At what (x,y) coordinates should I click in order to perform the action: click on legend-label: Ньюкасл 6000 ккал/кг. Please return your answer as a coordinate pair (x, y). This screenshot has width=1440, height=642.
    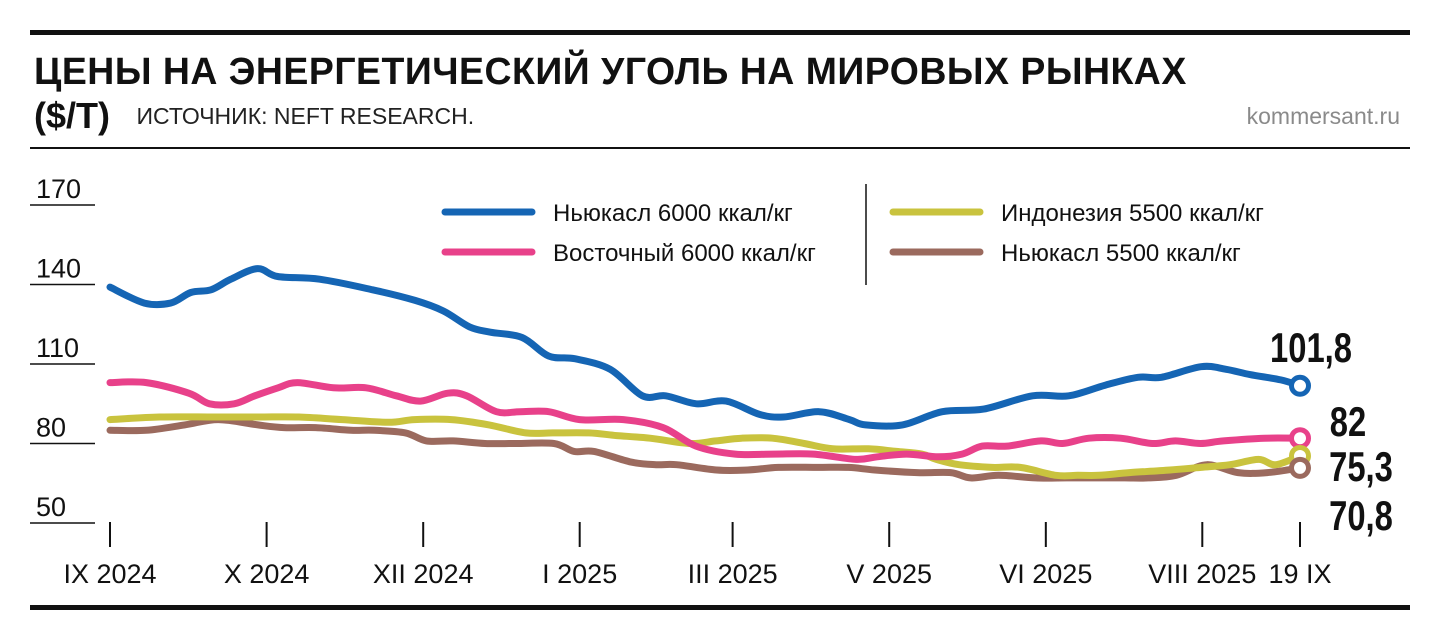
    Looking at the image, I should click on (673, 213).